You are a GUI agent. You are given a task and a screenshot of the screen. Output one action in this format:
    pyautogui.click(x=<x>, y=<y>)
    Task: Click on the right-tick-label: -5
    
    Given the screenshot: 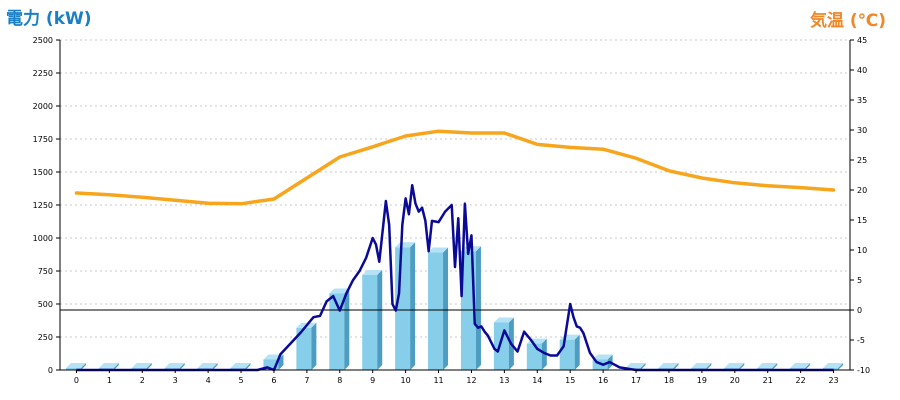 What is the action you would take?
    pyautogui.click(x=861, y=340)
    